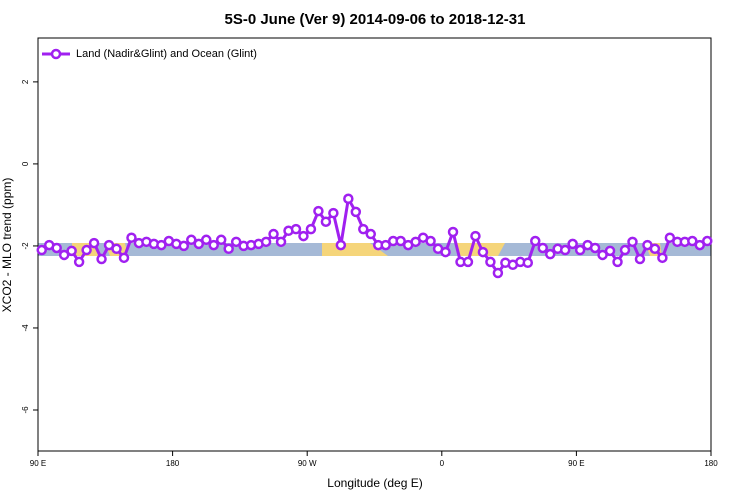  Describe the element at coordinates (7, 245) in the screenshot. I see `y-axis-label: XCO2 - MLO trend (ppm)` at that location.